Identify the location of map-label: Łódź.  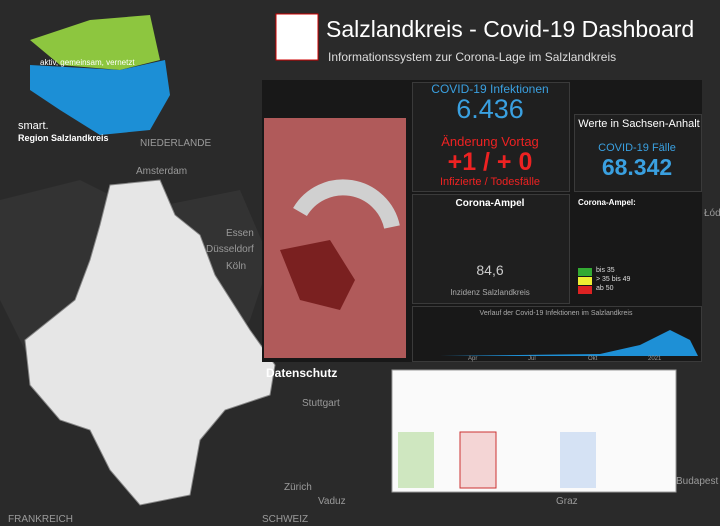
(712, 213).